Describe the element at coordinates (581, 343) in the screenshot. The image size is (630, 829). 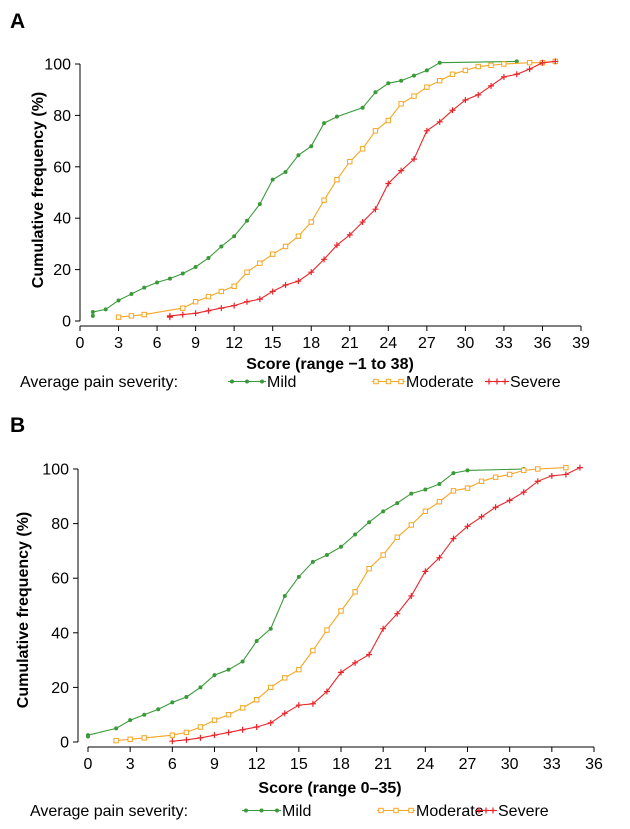
I see `panel-a-x-tick-label: 39` at that location.